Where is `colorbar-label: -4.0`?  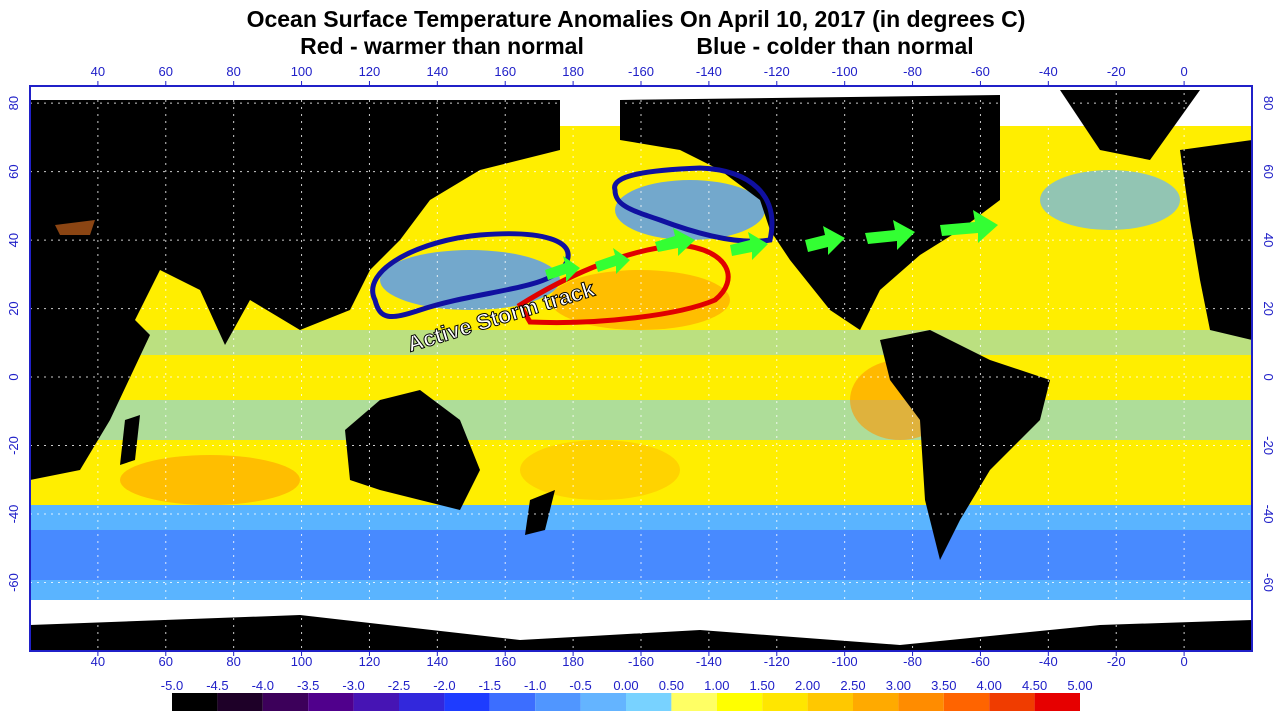
colorbar-label: -4.0 is located at coordinates (263, 685).